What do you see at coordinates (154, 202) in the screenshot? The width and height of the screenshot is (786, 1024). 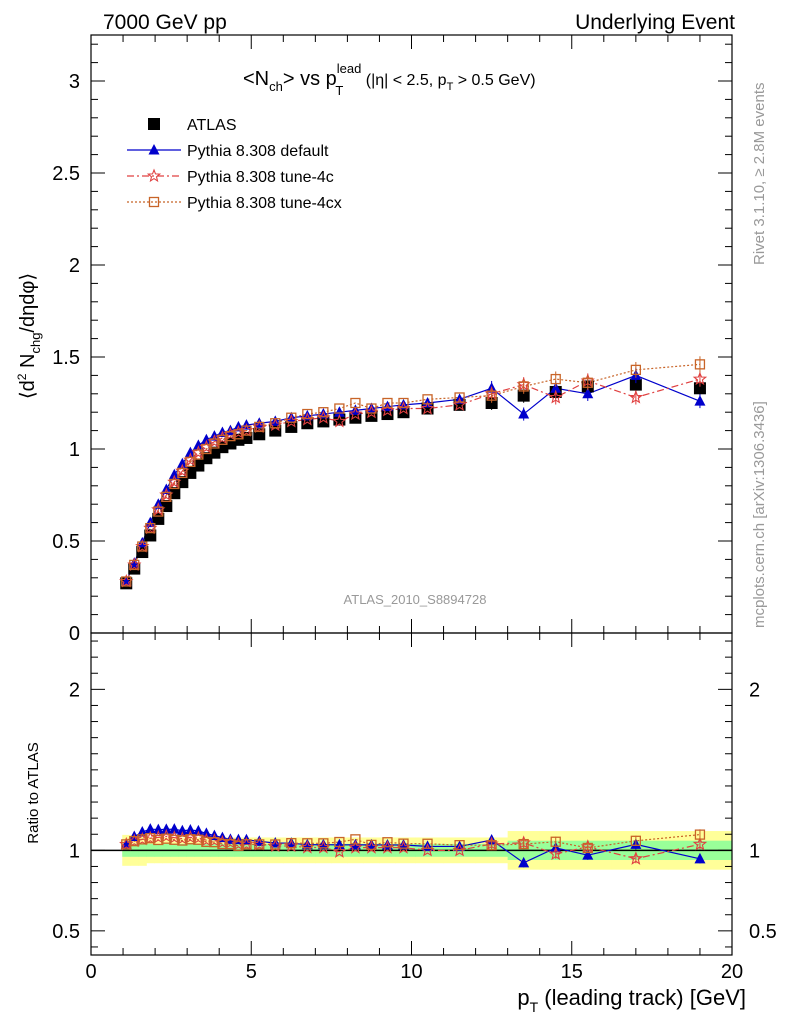 I see `legend-marker-pythia-8-308-tune-4cx` at bounding box center [154, 202].